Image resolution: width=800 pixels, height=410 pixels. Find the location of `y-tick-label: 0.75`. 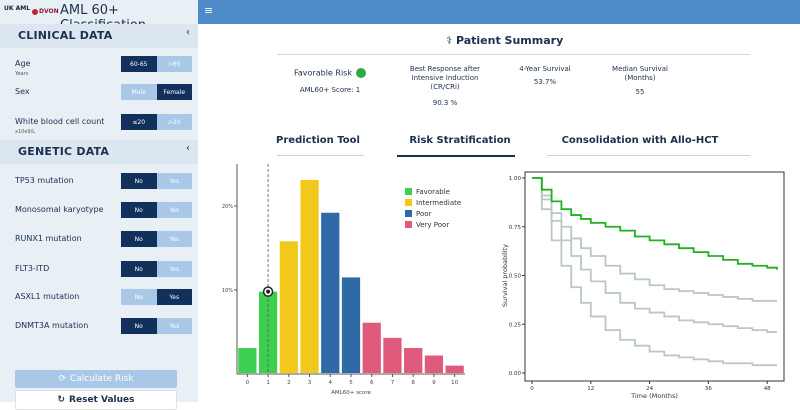

y-tick-label: 0.75 is located at coordinates (515, 228).